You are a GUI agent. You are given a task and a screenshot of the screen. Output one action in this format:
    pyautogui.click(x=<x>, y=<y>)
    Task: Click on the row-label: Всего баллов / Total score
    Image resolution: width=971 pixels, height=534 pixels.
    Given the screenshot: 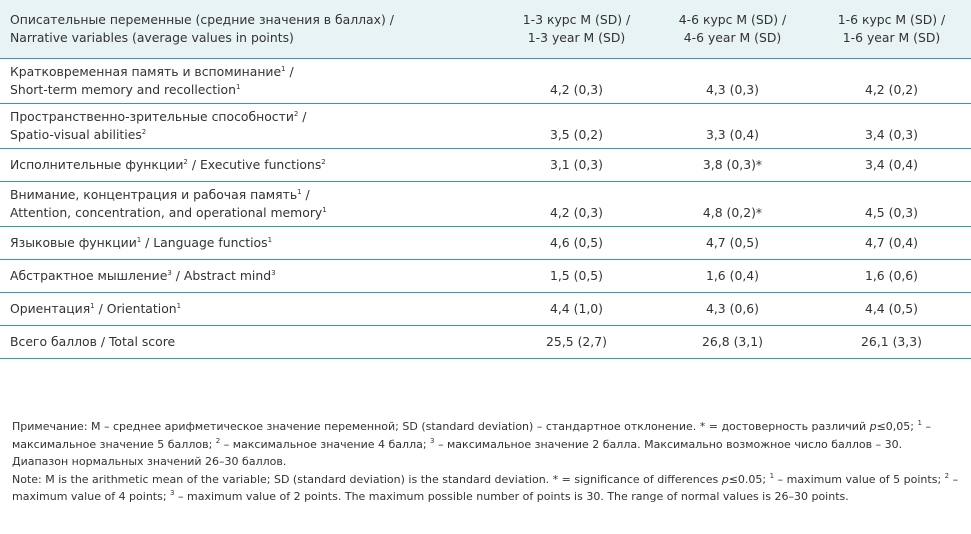 What is the action you would take?
    pyautogui.click(x=250, y=342)
    